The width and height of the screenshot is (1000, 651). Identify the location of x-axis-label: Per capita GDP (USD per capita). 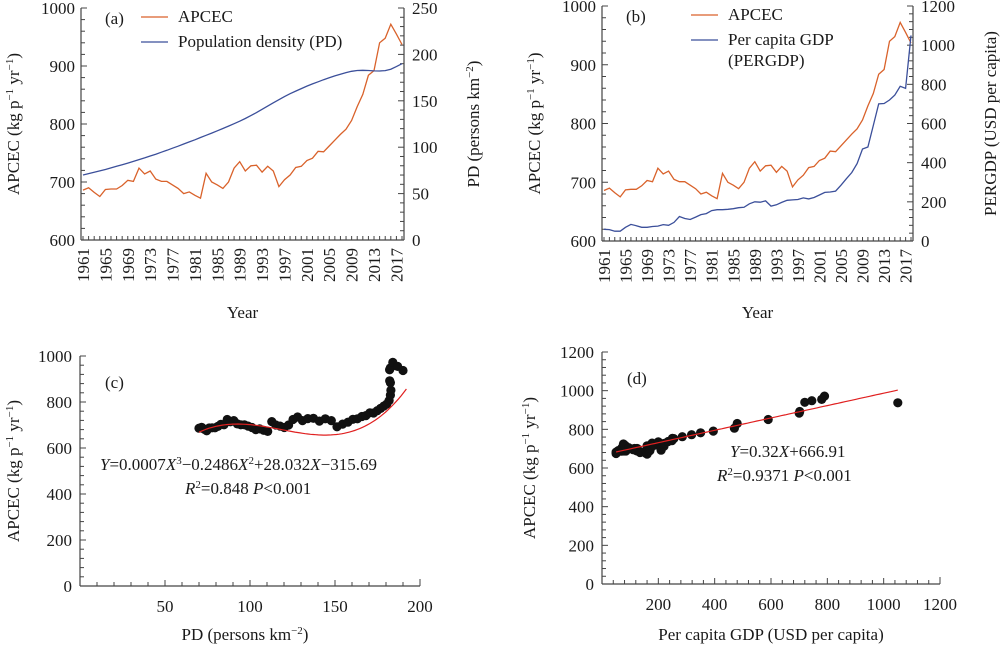
(771, 634).